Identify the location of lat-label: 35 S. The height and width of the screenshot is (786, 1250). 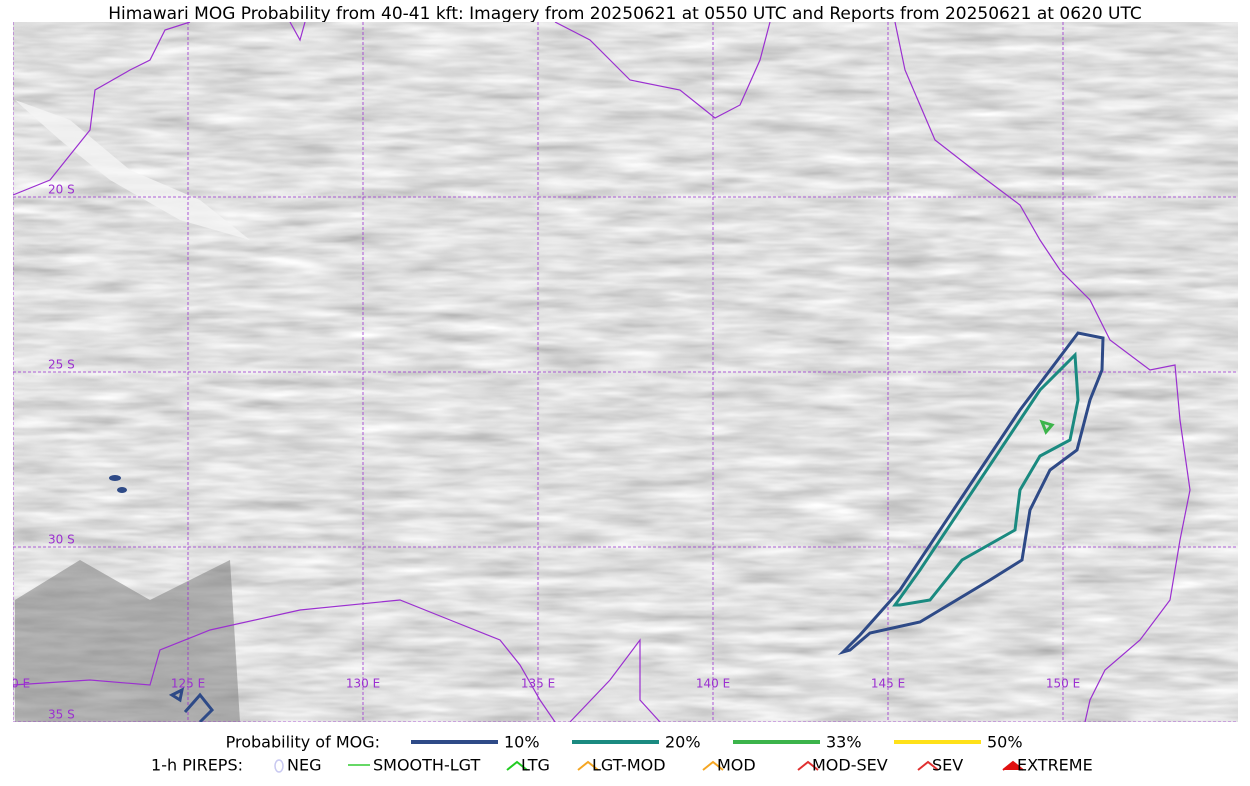
(61, 715).